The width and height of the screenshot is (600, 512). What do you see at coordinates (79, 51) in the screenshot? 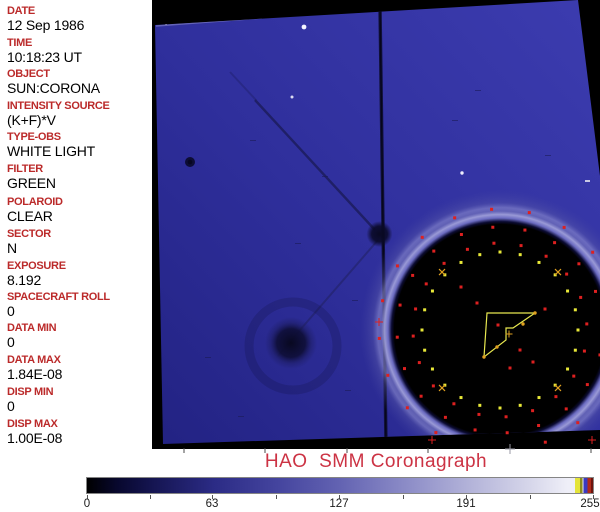
I see `metadata-field: TIME 10:18:23 UT` at bounding box center [79, 51].